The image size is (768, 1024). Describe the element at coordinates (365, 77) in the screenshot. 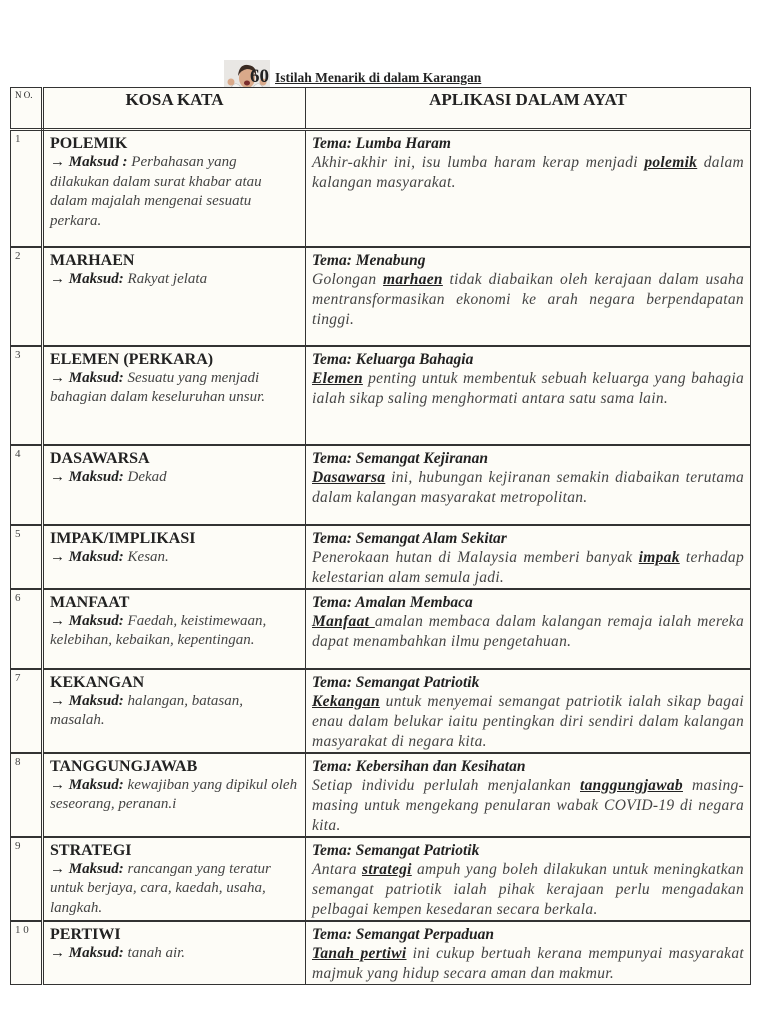

I see `document-title: 60 Istilah Menarik di dalam Karangan` at that location.